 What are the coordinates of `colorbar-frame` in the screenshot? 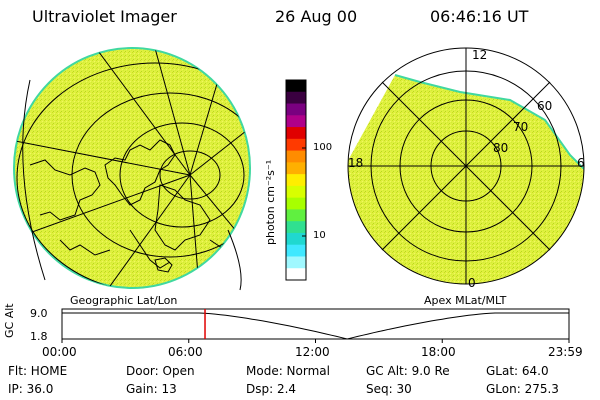 It's located at (296, 180).